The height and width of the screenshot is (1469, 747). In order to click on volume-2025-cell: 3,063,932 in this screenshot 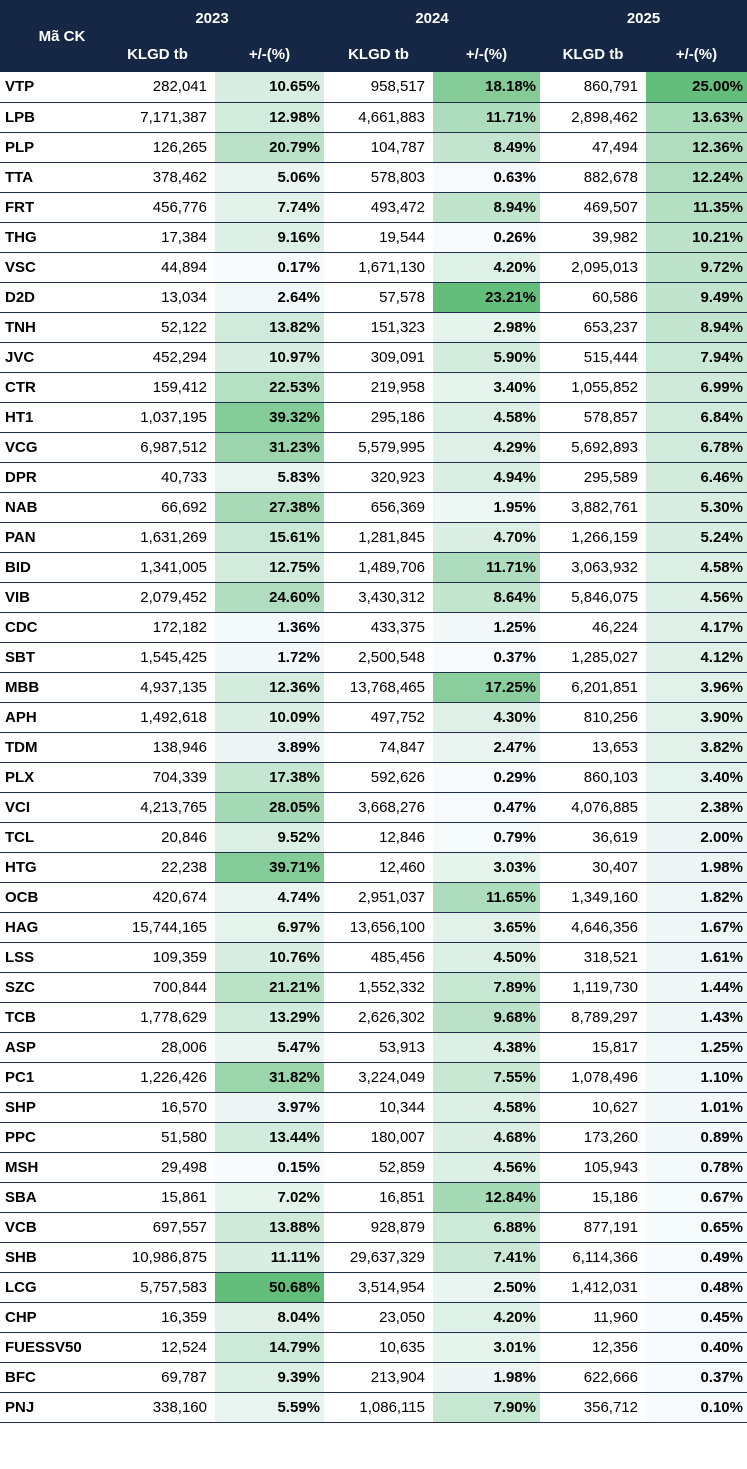, I will do `click(593, 567)`.